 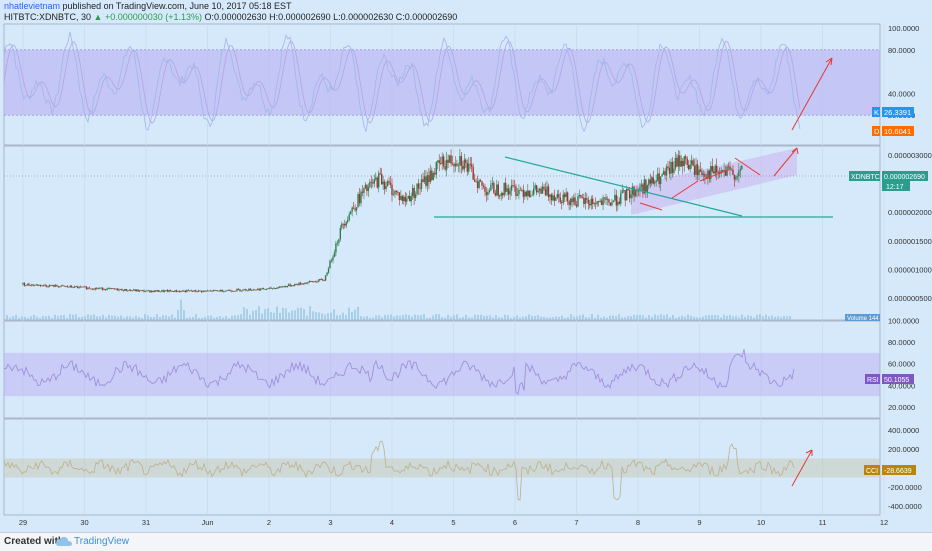 I want to click on rsi-ytick-label: 20.0000, so click(x=901, y=407).